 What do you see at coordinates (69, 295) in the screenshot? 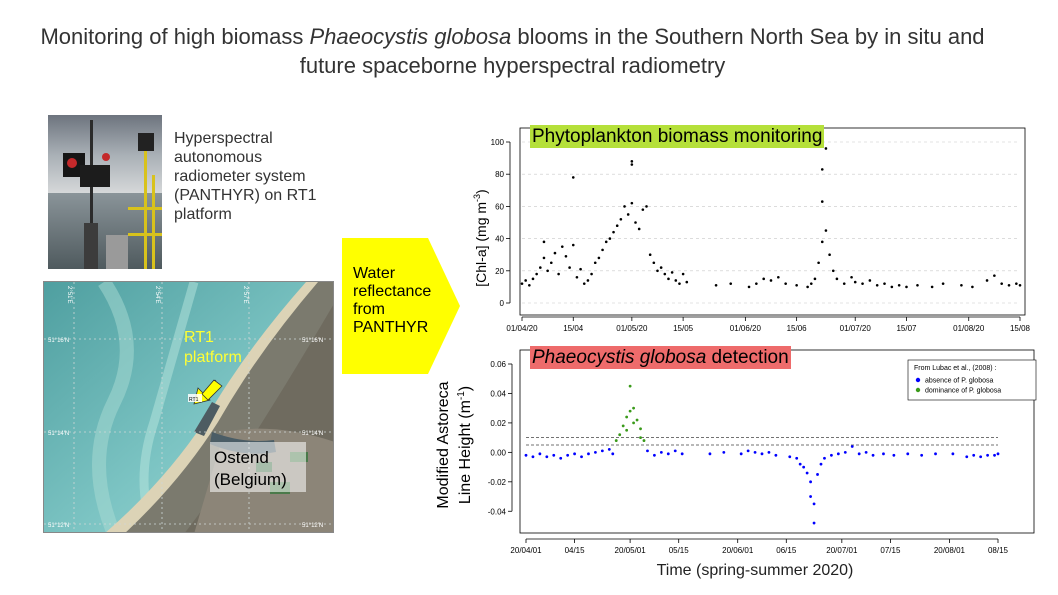
I see `map-lon-label: 2°51'E` at bounding box center [69, 295].